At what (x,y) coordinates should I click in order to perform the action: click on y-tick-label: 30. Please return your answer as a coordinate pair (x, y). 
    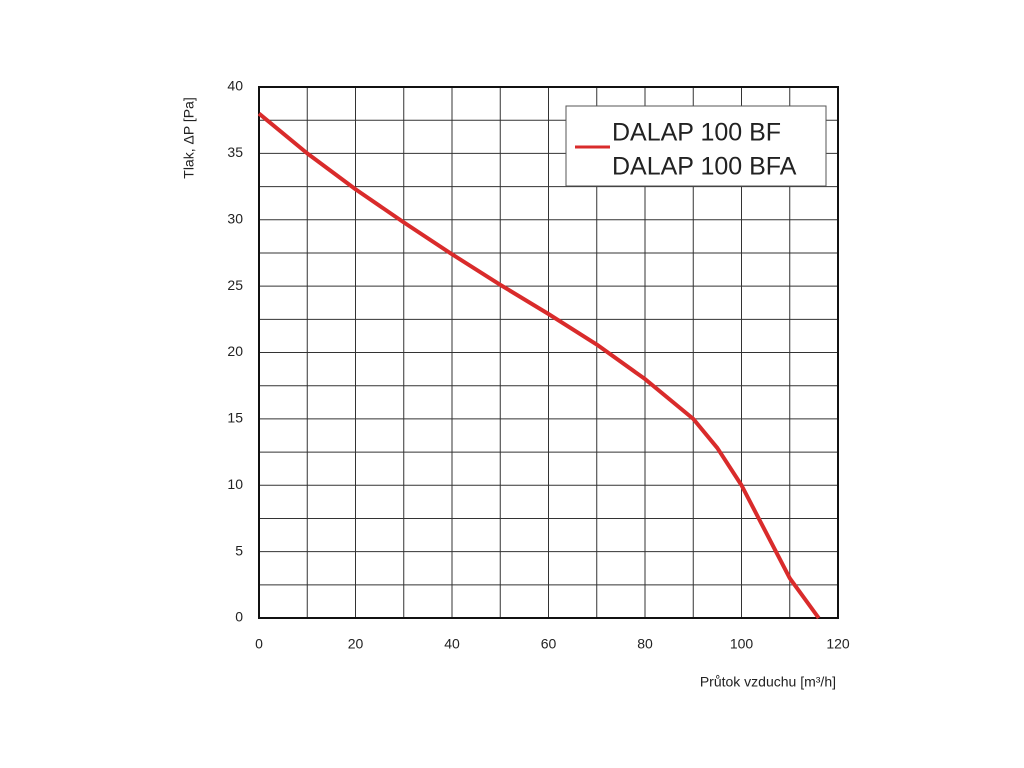
    Looking at the image, I should click on (235, 218).